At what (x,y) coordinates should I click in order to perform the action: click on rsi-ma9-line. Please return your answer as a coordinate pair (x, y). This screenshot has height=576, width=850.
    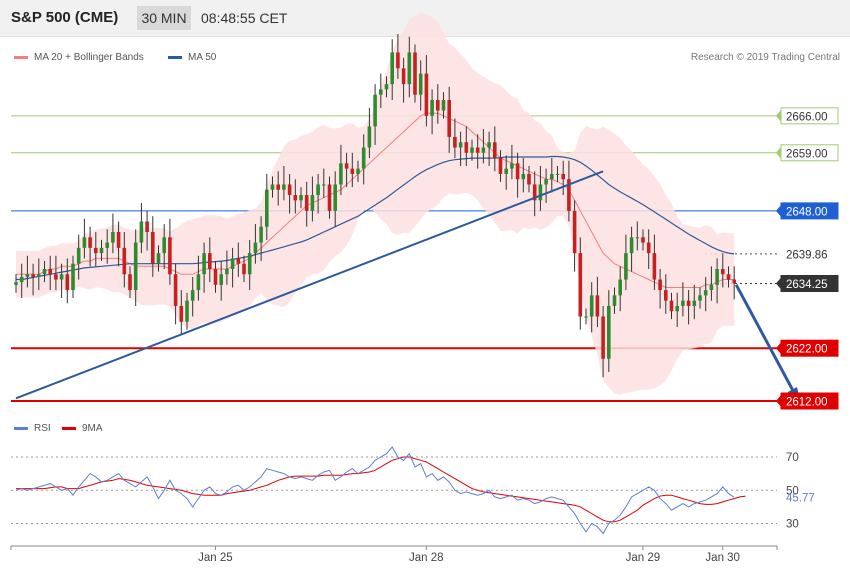
    Looking at the image, I should click on (381, 489).